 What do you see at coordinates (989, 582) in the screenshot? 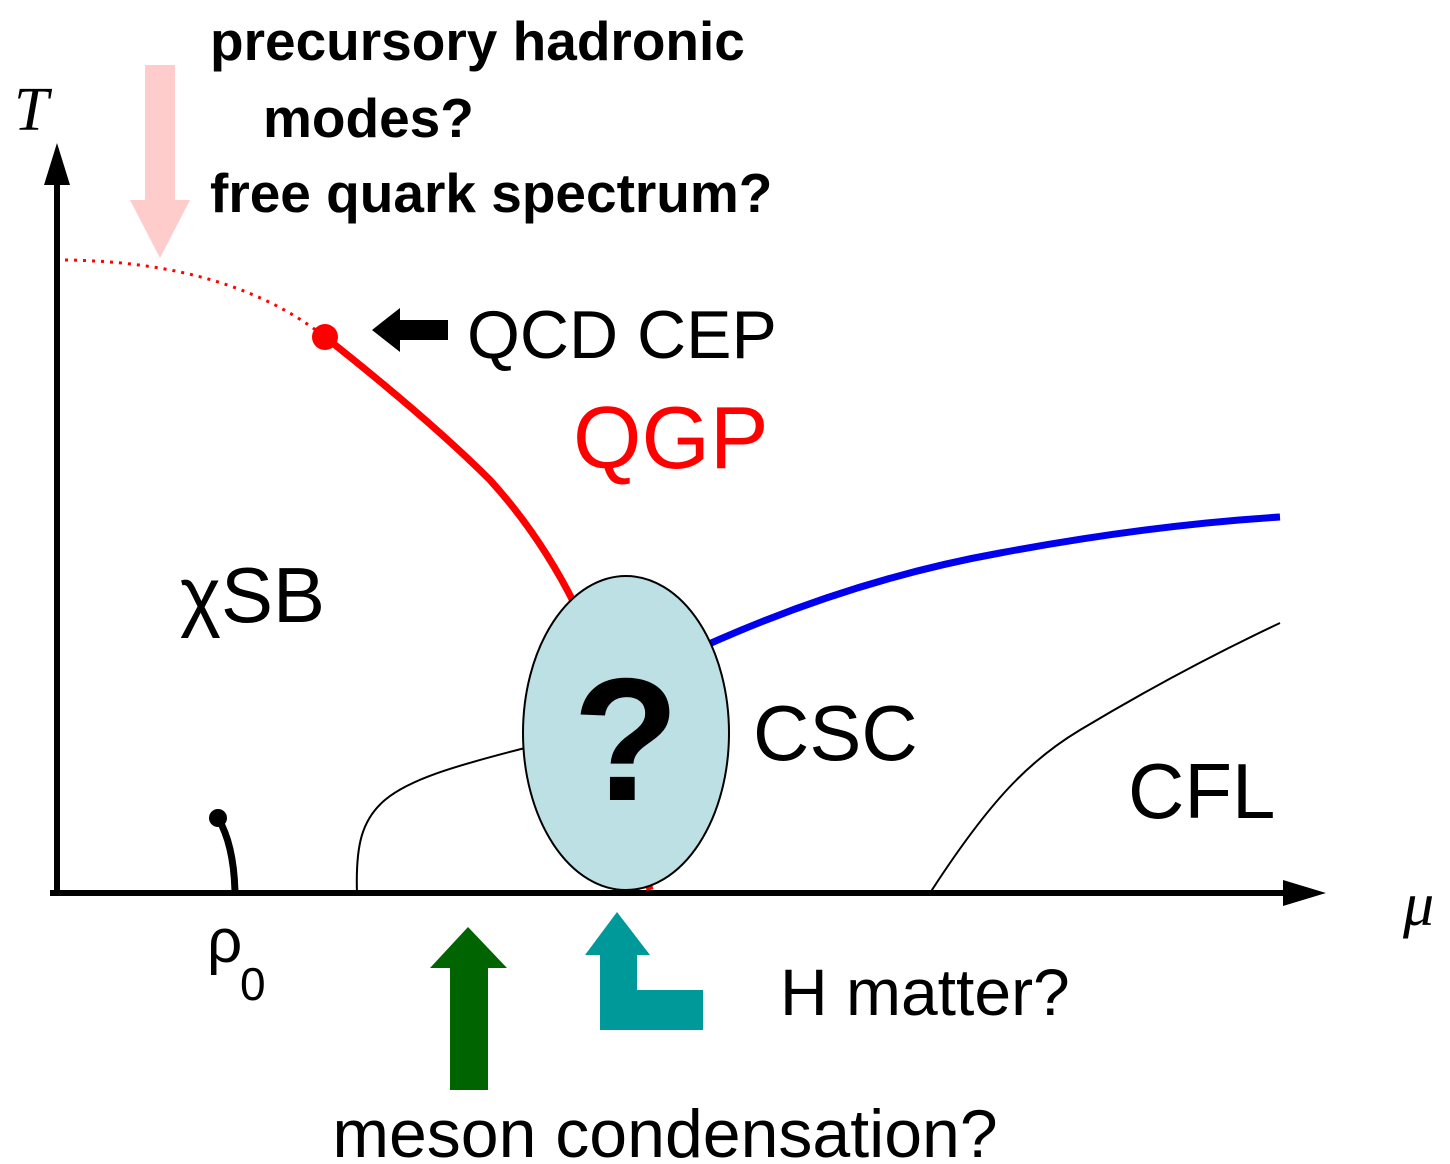
I see `csc-boundary` at bounding box center [989, 582].